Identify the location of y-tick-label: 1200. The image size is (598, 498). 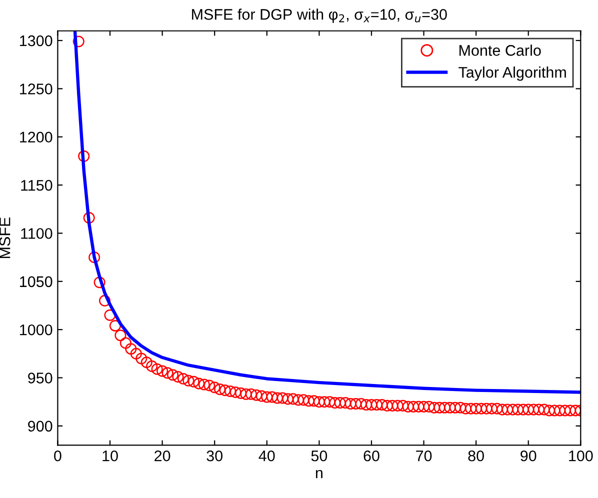
(36, 137).